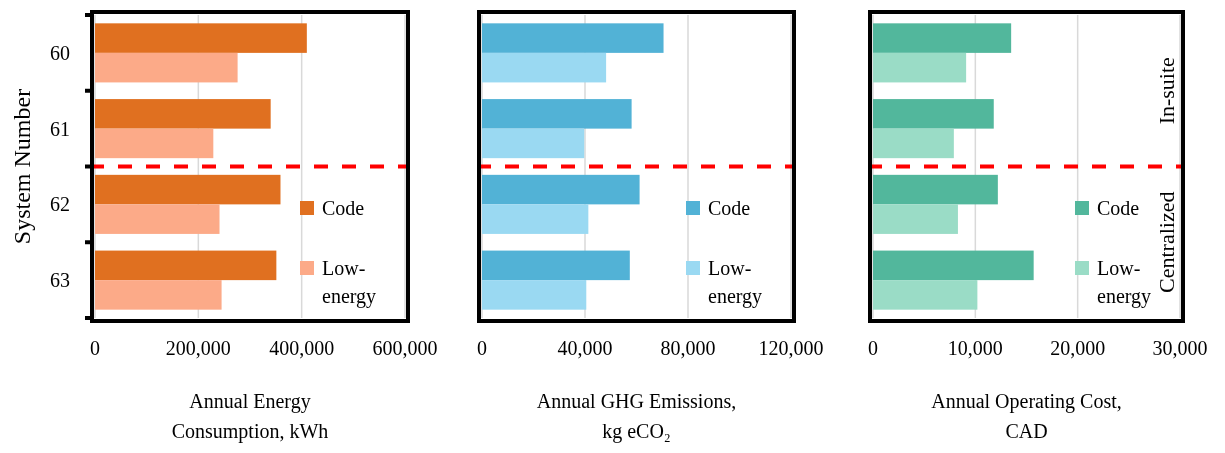 The image size is (1225, 453). Describe the element at coordinates (688, 348) in the screenshot. I see `x-tick-label: 80,000` at that location.